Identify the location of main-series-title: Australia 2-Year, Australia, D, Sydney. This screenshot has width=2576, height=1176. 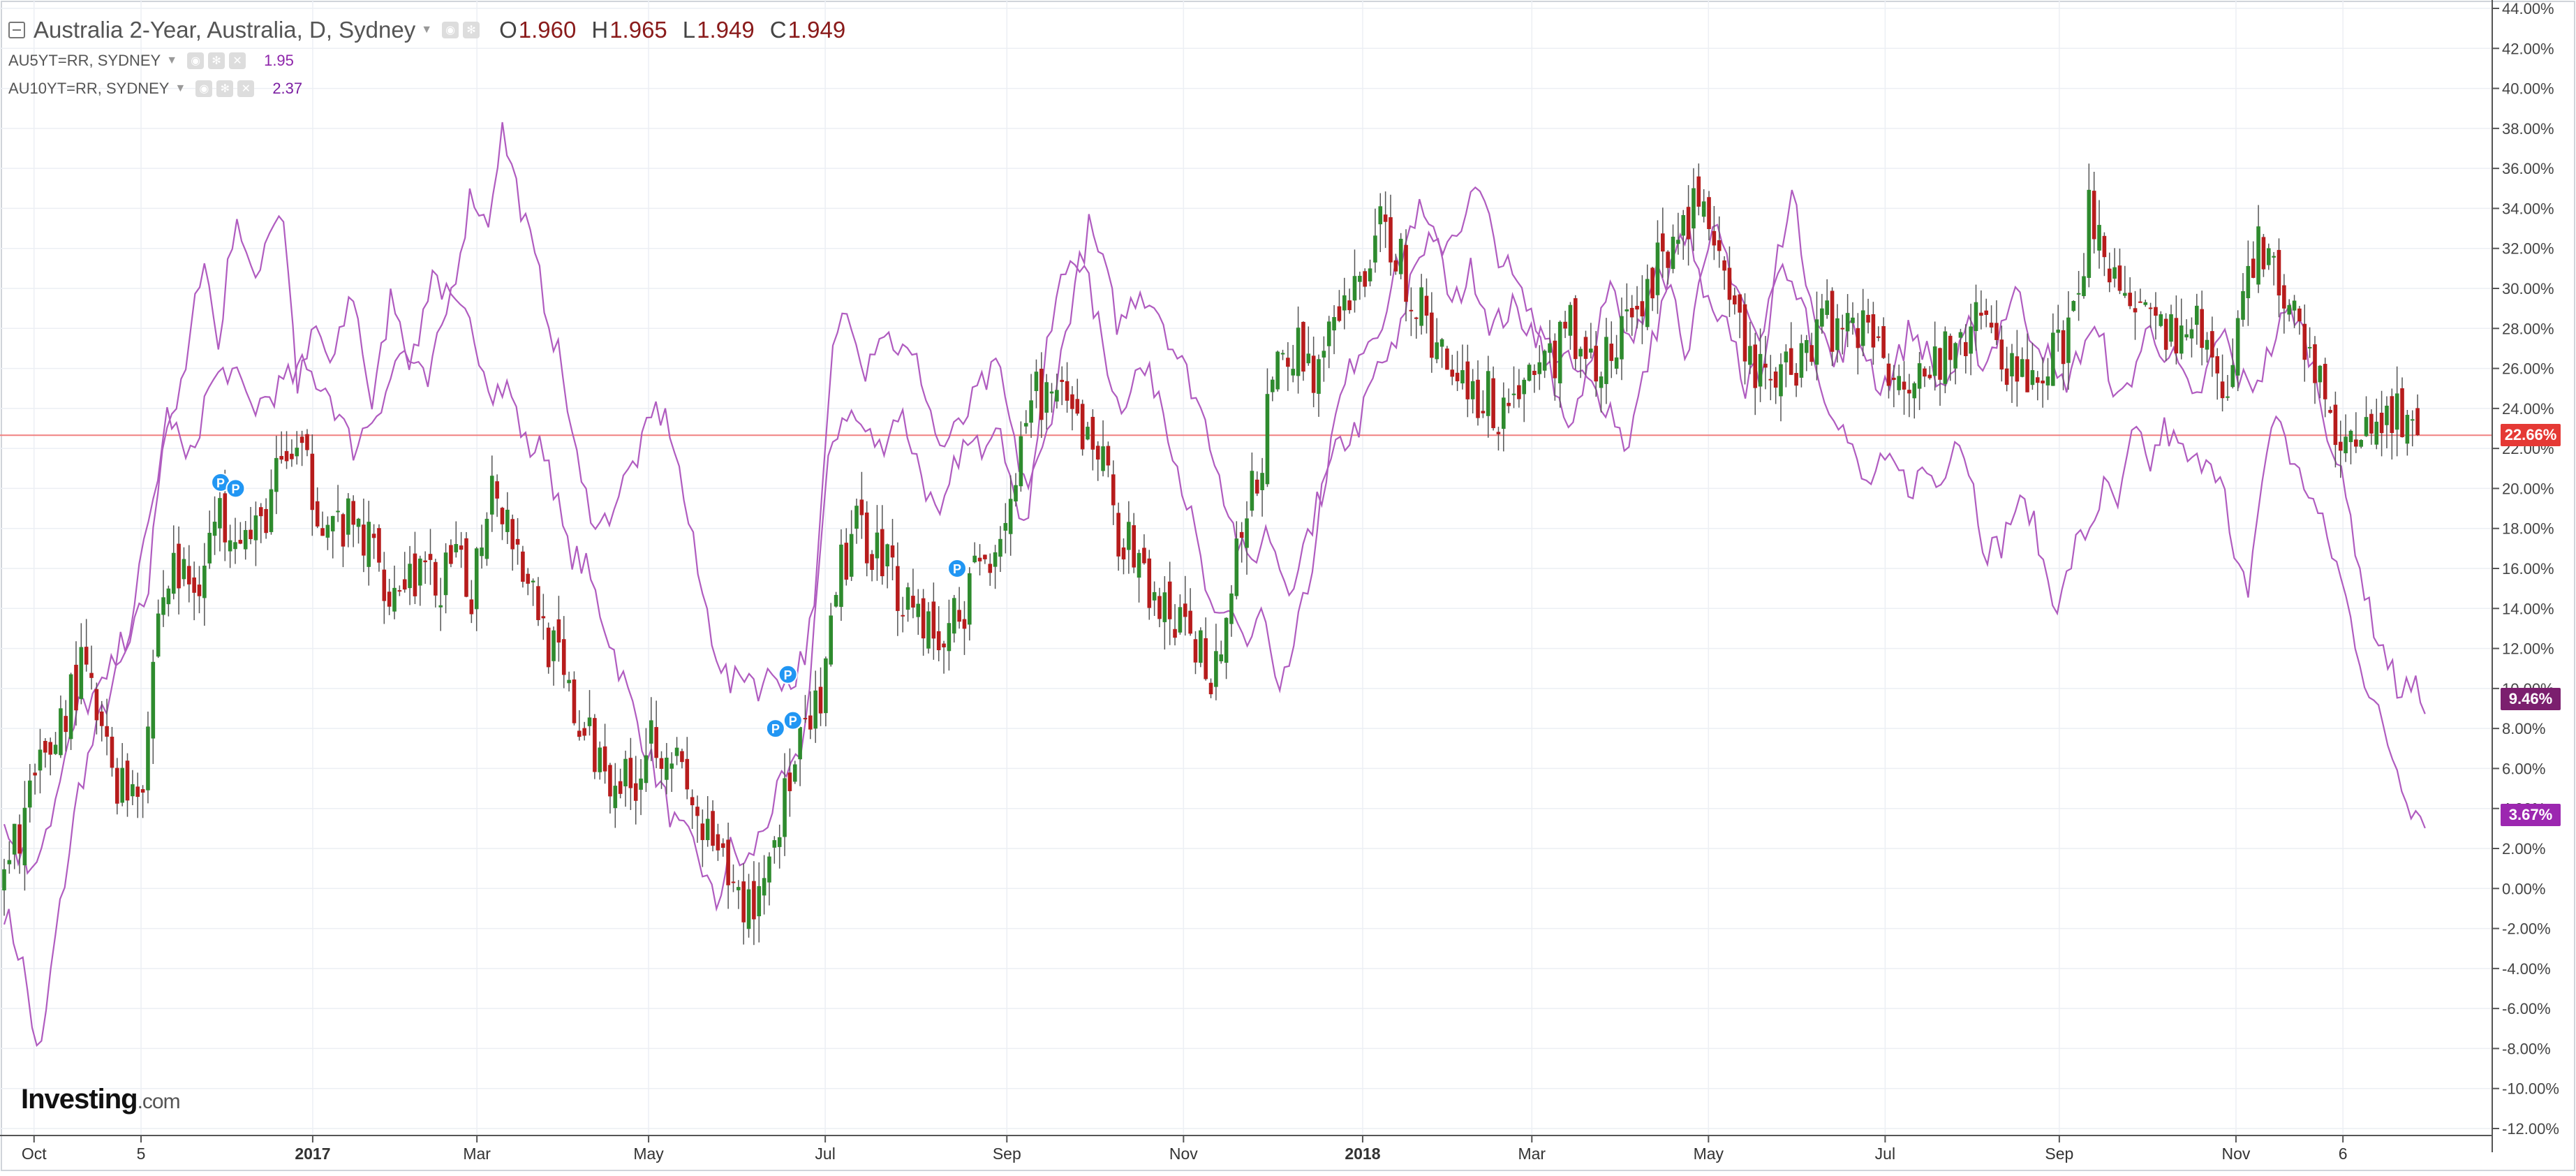
(225, 30).